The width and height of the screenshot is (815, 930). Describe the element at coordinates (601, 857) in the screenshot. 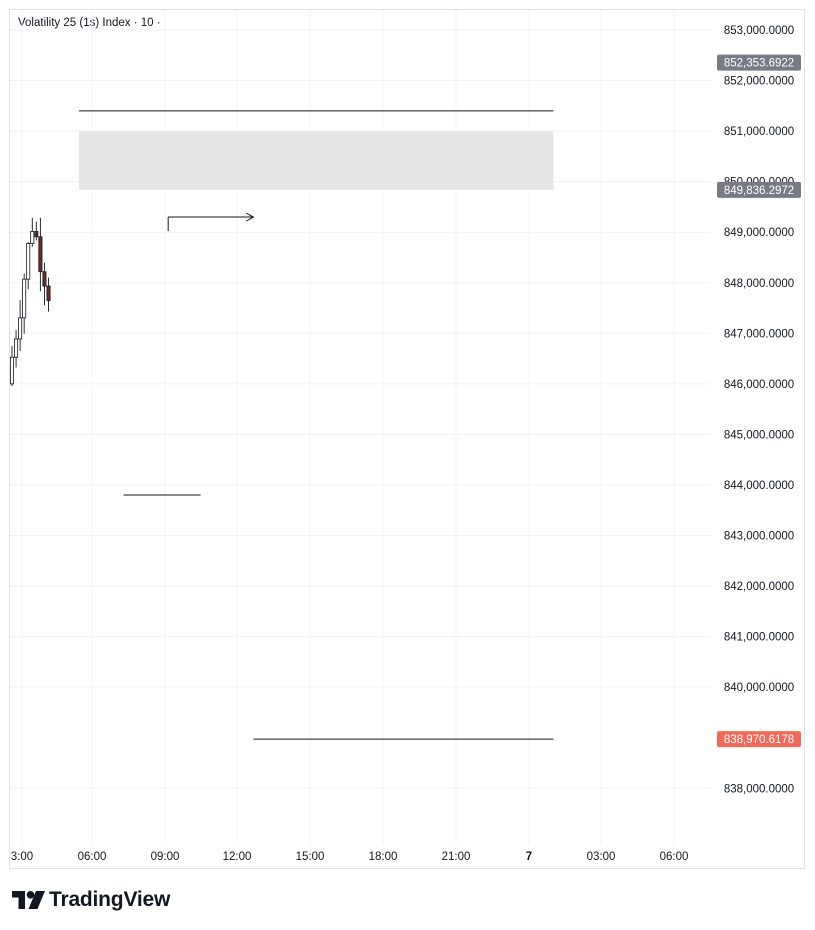

I see `x-tick-label: 03:00` at that location.